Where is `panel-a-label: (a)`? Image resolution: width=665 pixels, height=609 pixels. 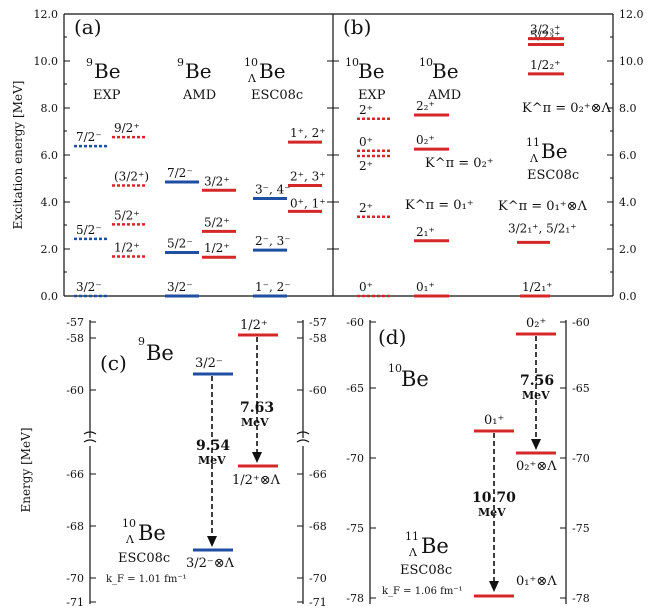
panel-a-label: (a) is located at coordinates (88, 27).